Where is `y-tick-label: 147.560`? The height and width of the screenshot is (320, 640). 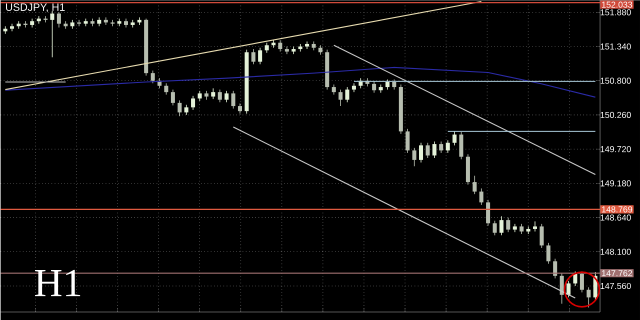 y-tick-label: 147.560 is located at coordinates (615, 286).